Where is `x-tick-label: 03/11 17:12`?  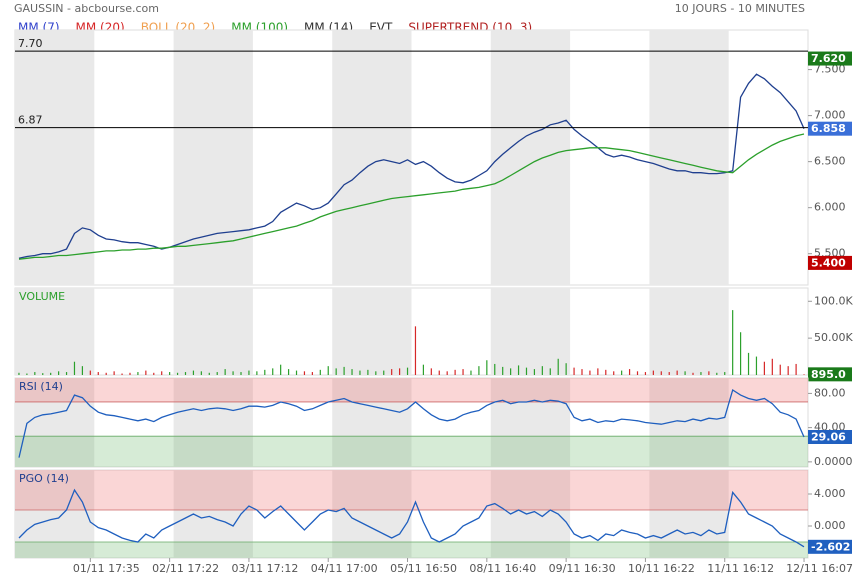 x-tick-label: 03/11 17:12 is located at coordinates (264, 568).